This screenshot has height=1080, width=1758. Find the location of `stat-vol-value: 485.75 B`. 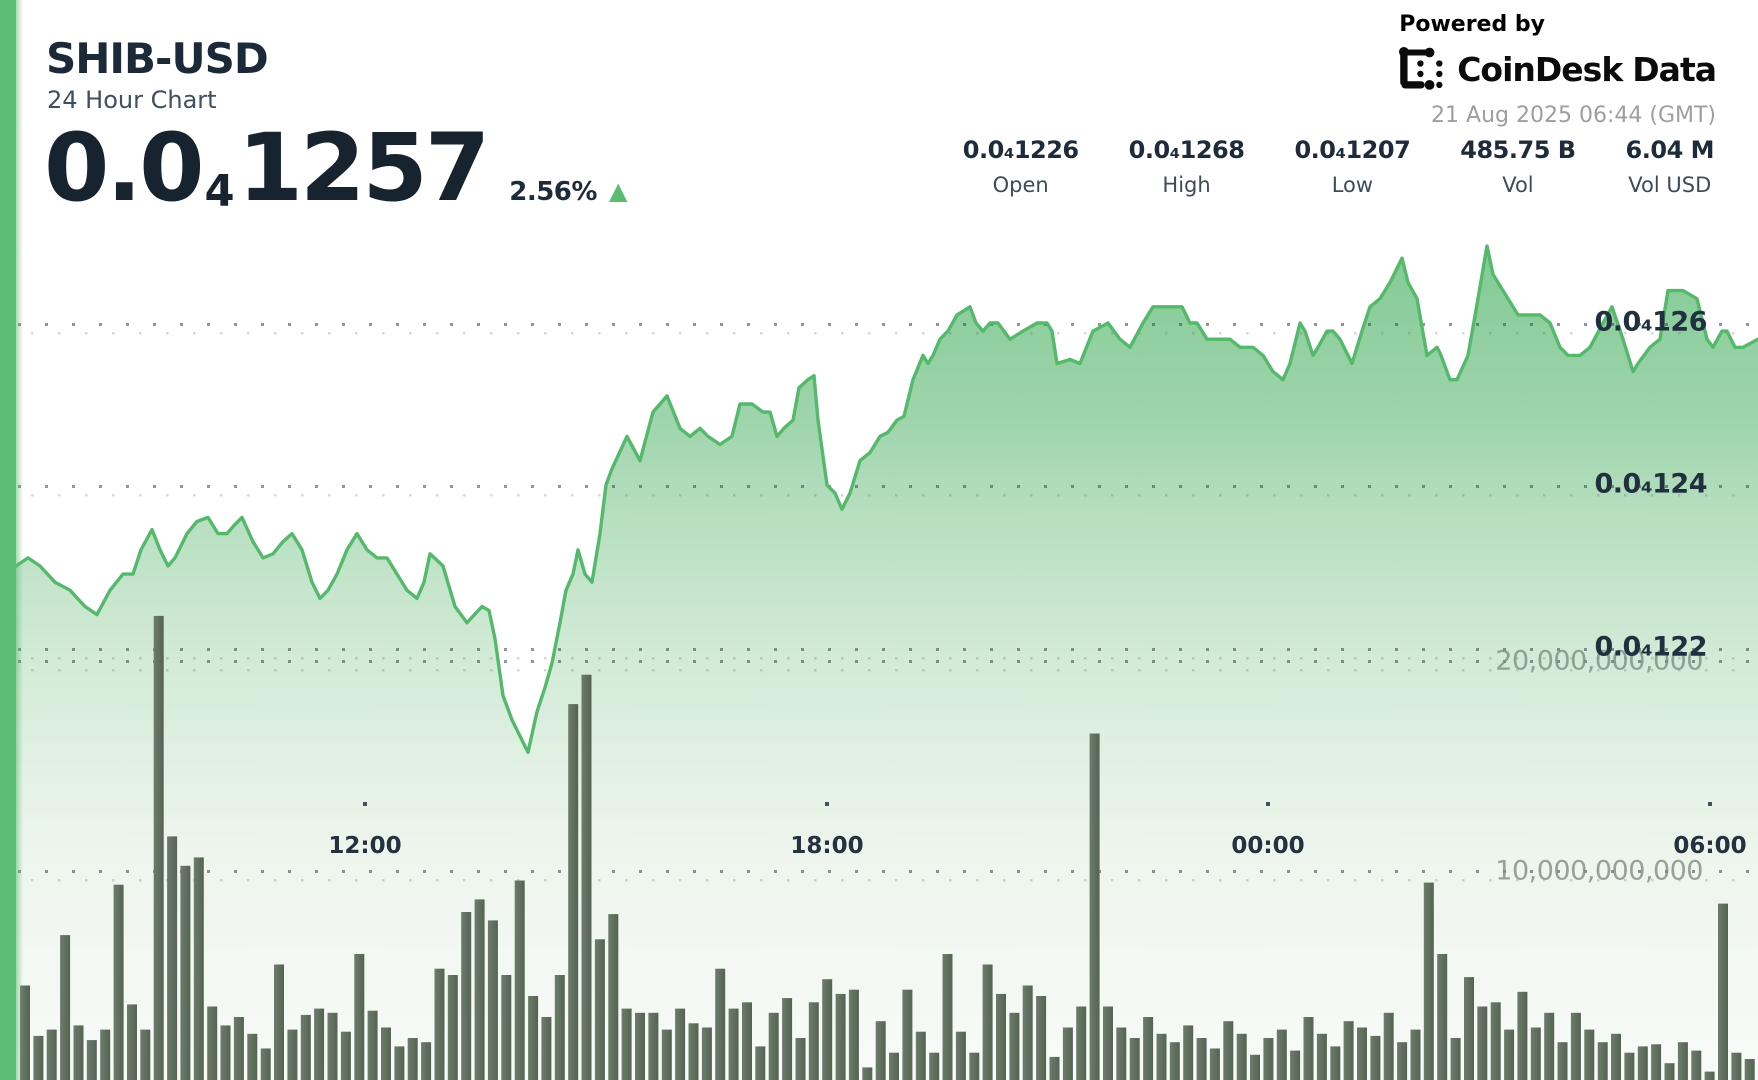

stat-vol-value: 485.75 B is located at coordinates (1518, 150).